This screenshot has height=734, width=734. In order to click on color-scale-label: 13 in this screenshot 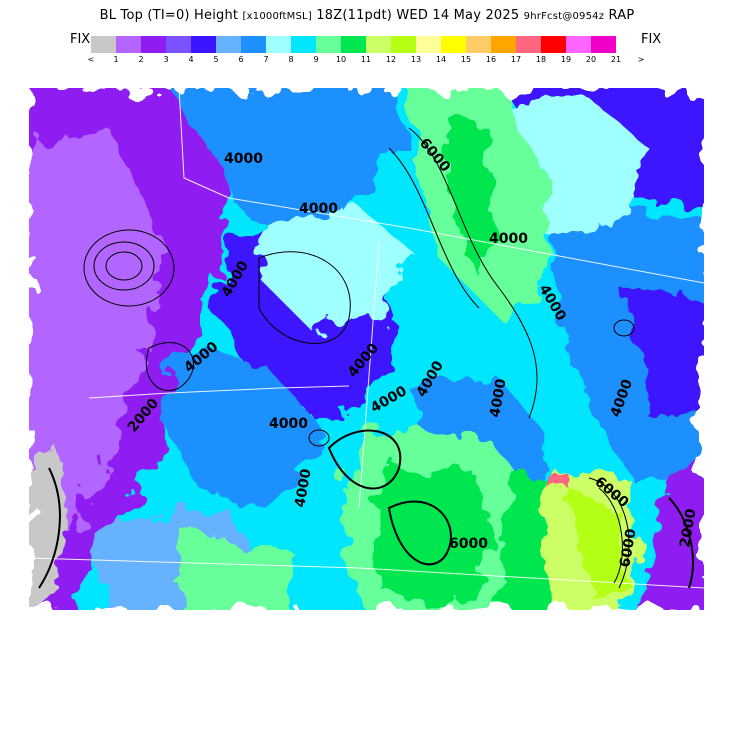, I will do `click(416, 59)`.